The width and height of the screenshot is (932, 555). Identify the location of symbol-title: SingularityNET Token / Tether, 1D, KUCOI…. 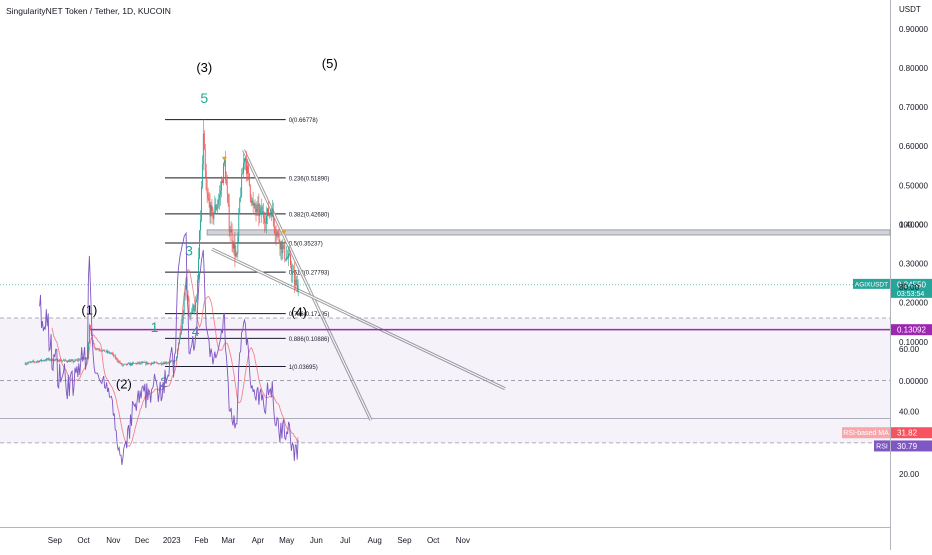
(88, 11).